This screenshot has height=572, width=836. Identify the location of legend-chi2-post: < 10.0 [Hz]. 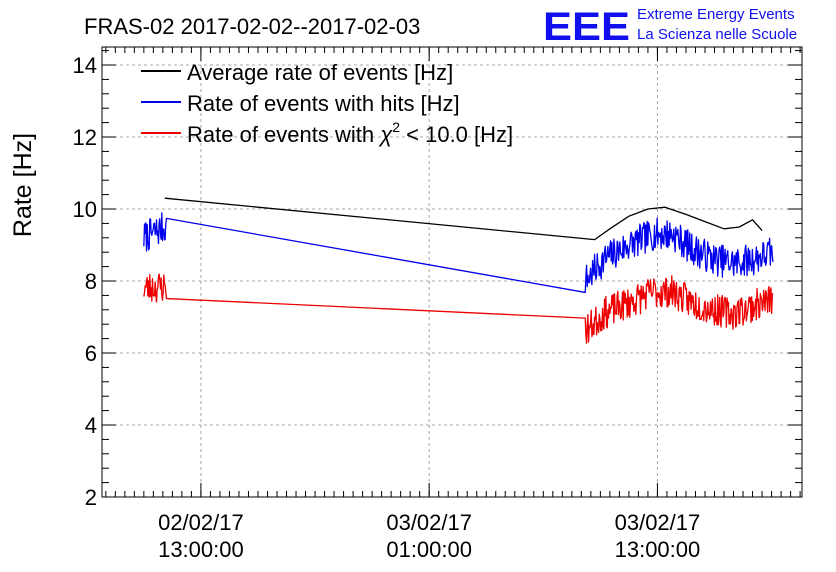
(456, 134).